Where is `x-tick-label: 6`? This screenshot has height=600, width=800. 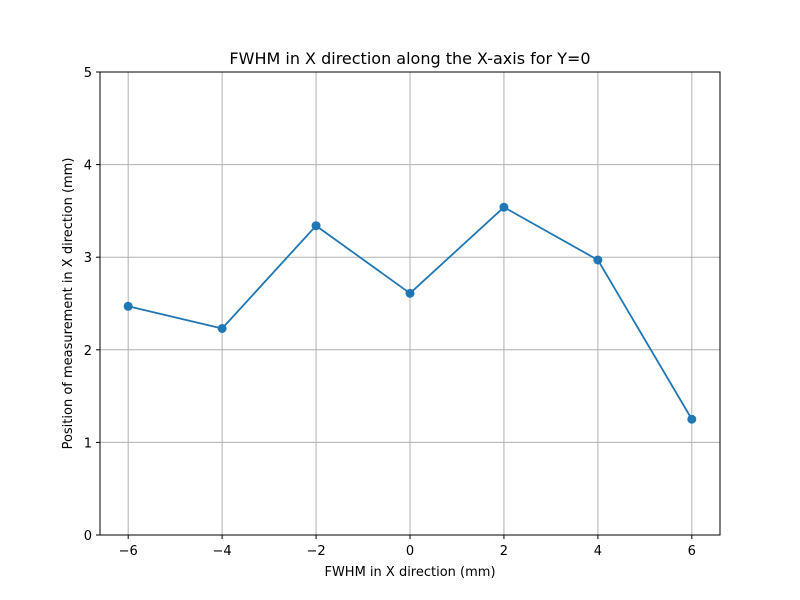 x-tick-label: 6 is located at coordinates (692, 551).